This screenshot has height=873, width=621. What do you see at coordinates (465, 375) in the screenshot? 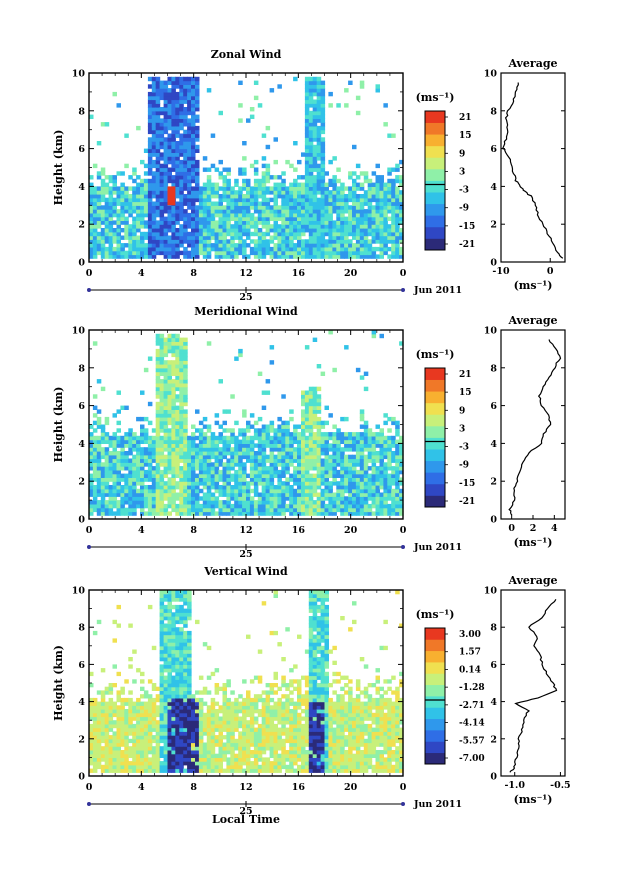
I see `colorbar-tick-label: 21` at bounding box center [465, 375].